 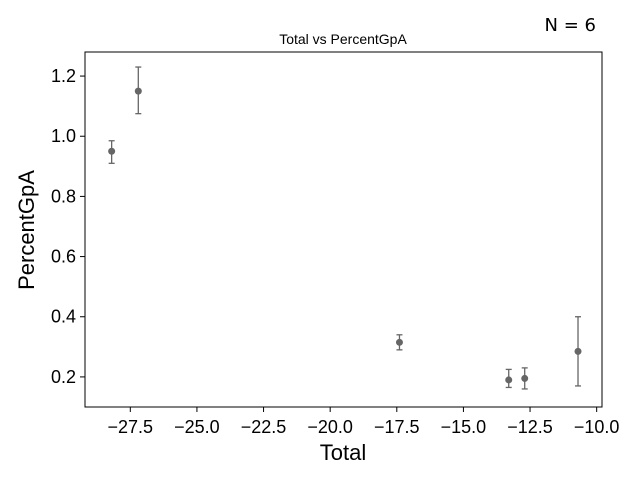 I want to click on x-axis: −27.5 −25.0 −22.5 −20.0 −17.5 −15.0 −12.5 −10.0, so click(x=364, y=422).